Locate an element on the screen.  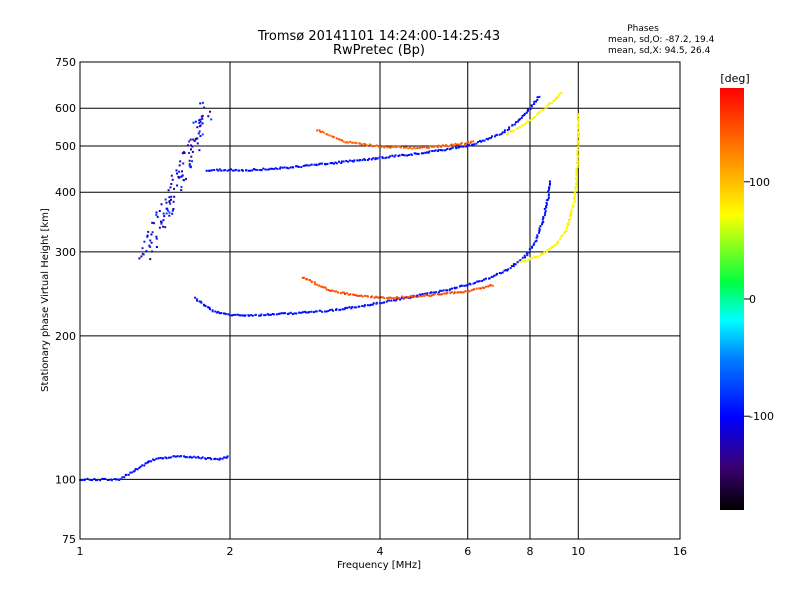
x-tick-label: 4 is located at coordinates (380, 551).